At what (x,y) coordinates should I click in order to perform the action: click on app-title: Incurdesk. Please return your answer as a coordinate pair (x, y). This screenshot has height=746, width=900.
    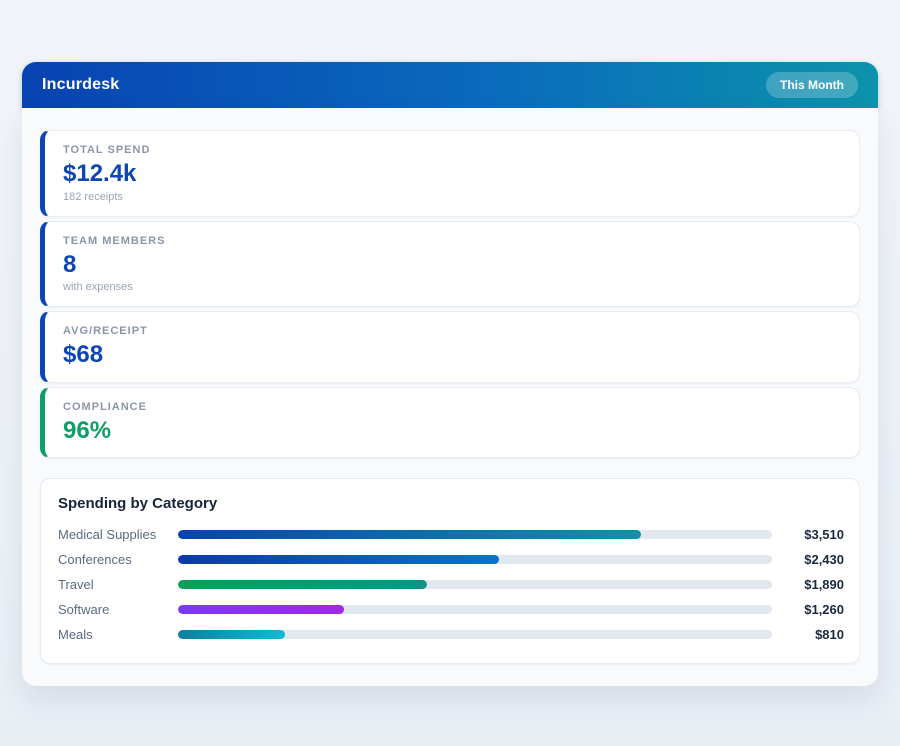
    Looking at the image, I should click on (81, 84).